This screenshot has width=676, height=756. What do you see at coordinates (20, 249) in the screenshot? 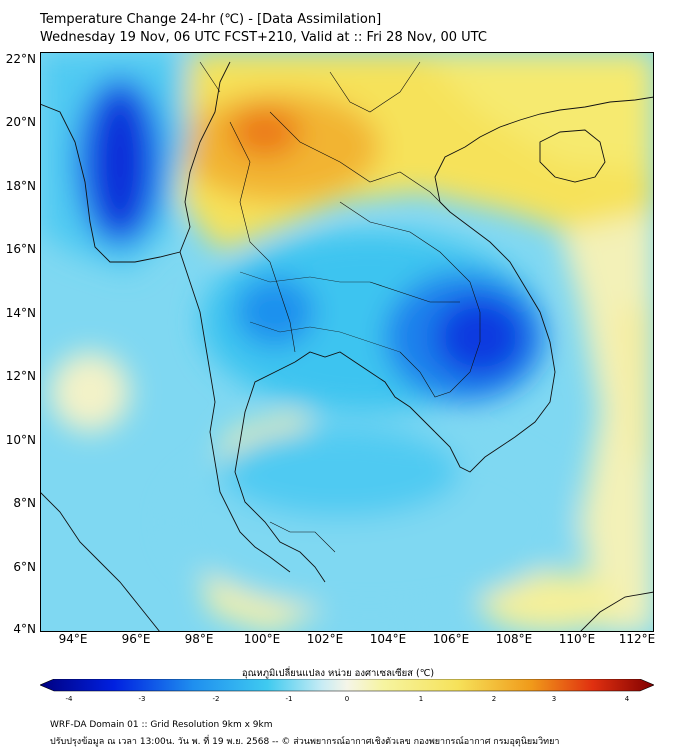
I see `lat-label-16n: 16°N` at bounding box center [20, 249].